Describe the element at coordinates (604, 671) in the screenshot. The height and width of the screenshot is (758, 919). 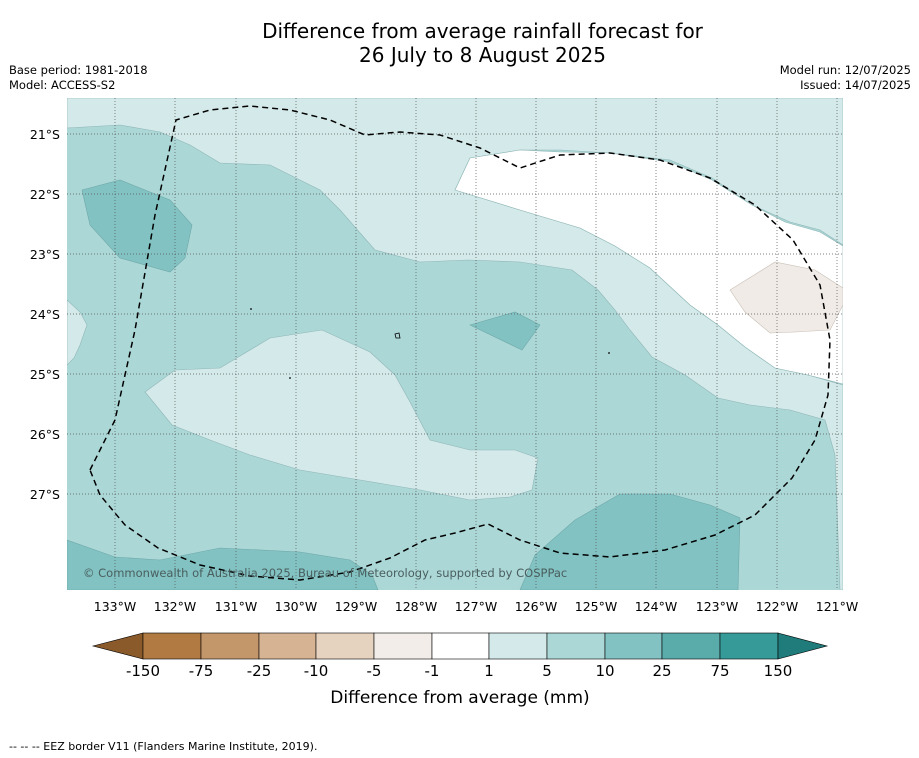
I see `colorbar-tick-label: 10` at that location.